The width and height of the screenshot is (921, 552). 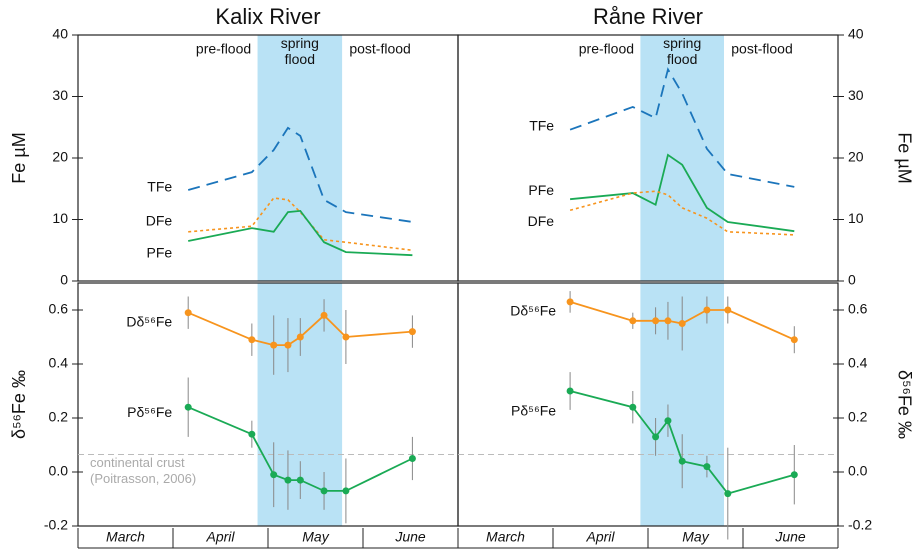 I want to click on reference-label: (Poitrasson, 2006), so click(x=143, y=478).